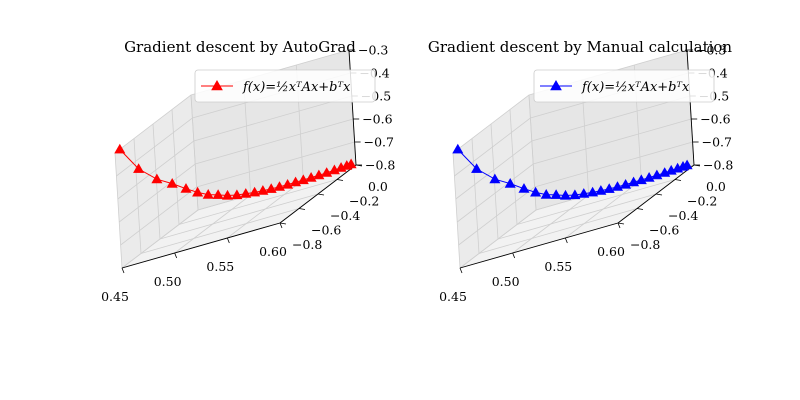  What do you see at coordinates (240, 47) in the screenshot?
I see `chart-title: Gradient descent by AutoGrad` at bounding box center [240, 47].